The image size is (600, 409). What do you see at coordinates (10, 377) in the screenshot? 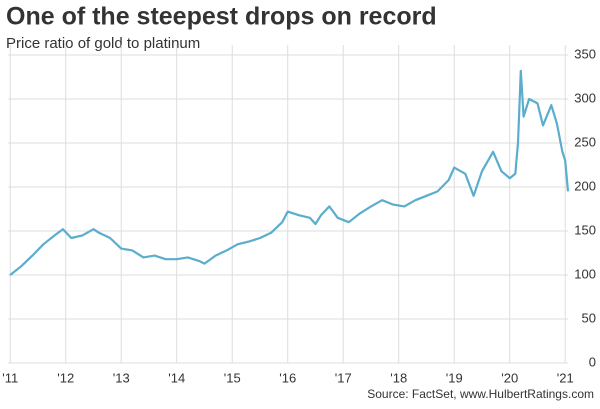
I see `x-tick-label: '11` at bounding box center [10, 377].